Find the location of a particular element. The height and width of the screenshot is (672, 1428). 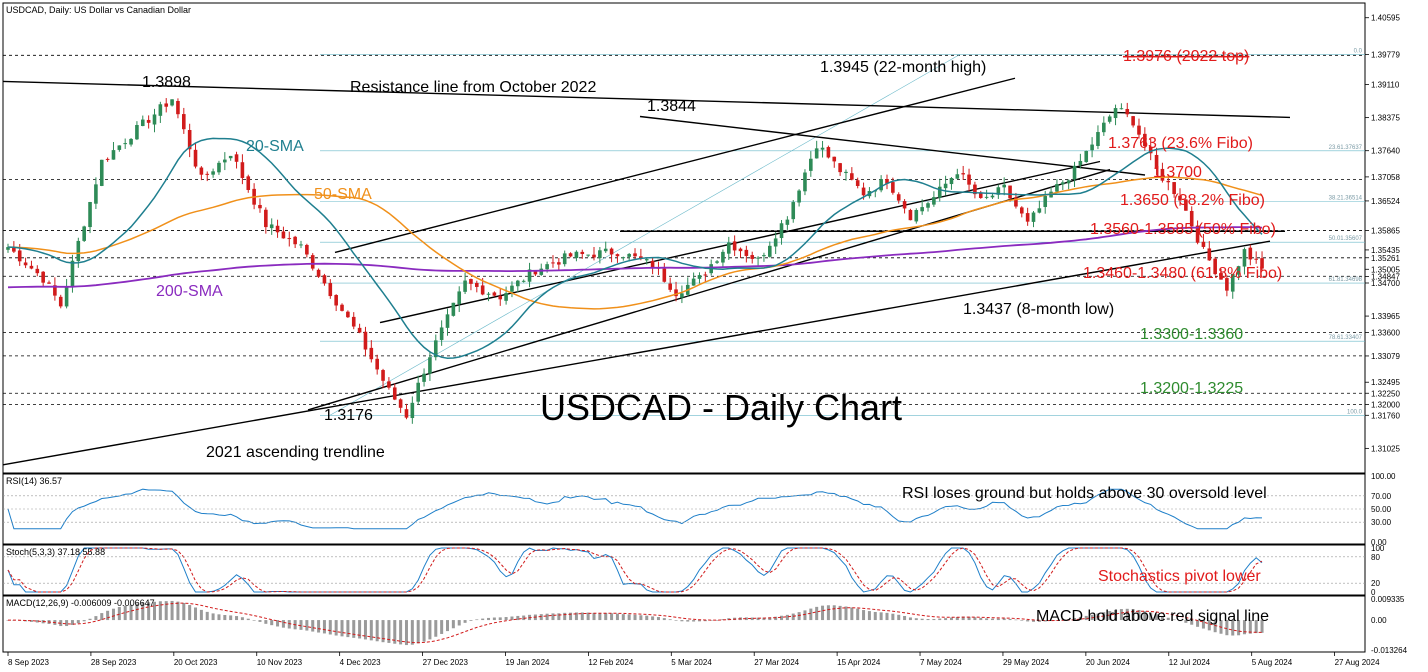

stoch-axis-label: 20 is located at coordinates (1375, 583).